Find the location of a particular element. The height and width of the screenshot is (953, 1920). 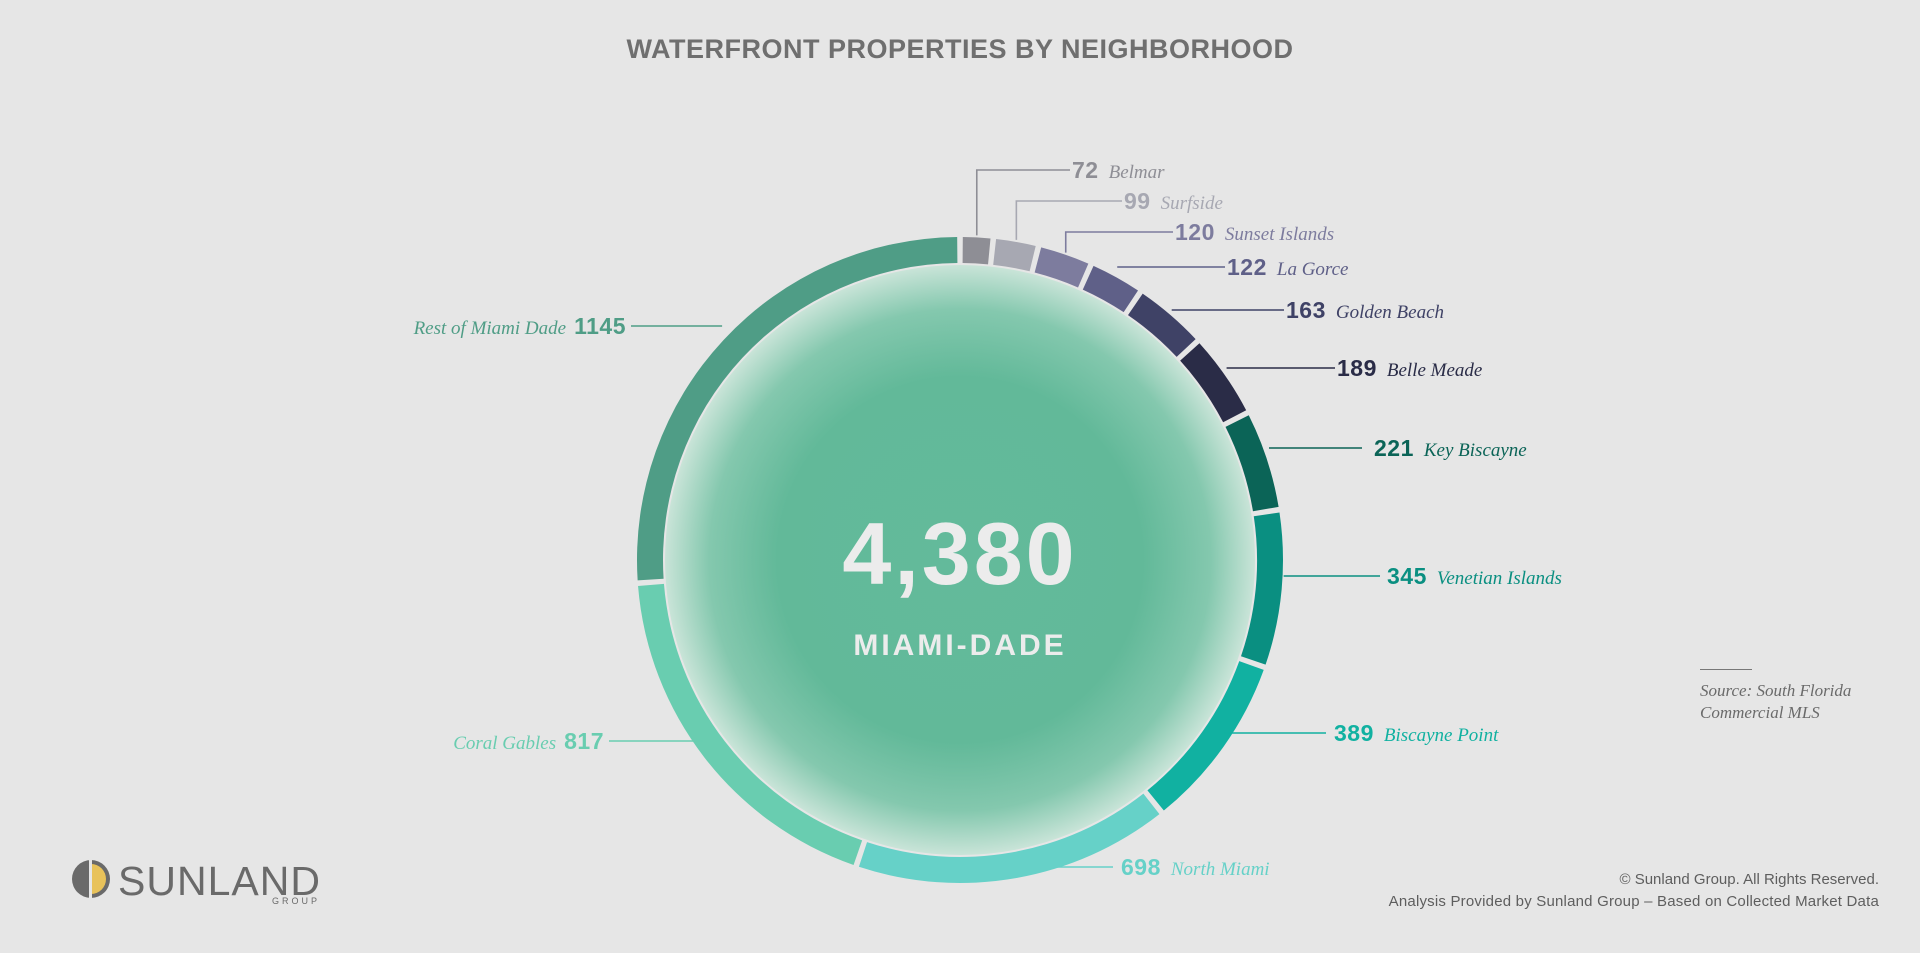

segment-key-biscayne is located at coordinates (1252, 463).